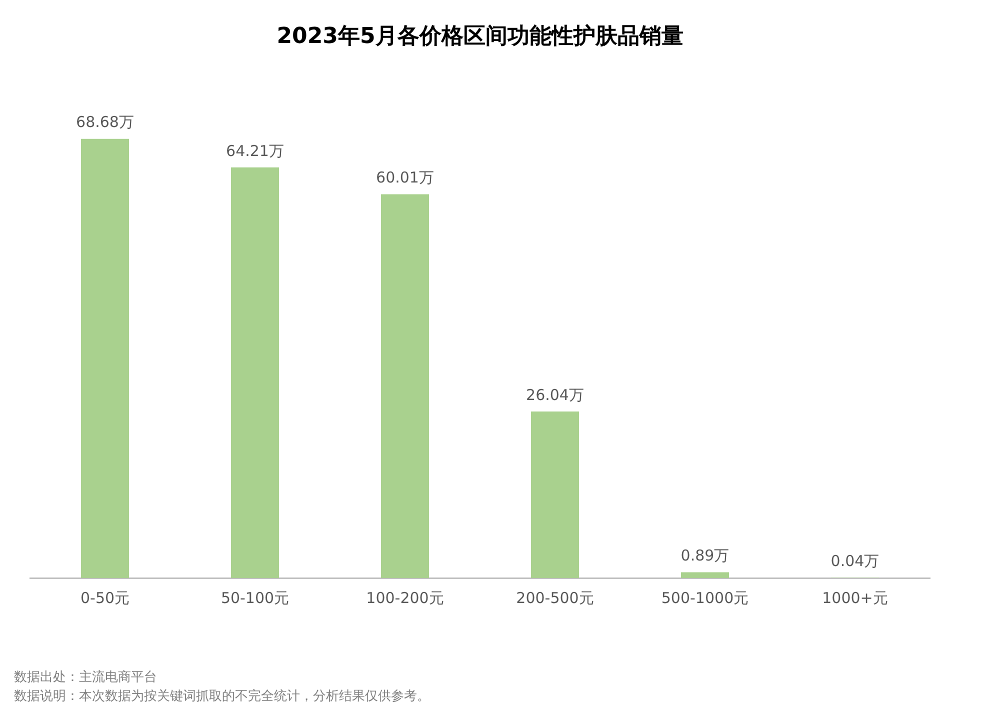 The height and width of the screenshot is (721, 984). Describe the element at coordinates (855, 597) in the screenshot. I see `x-tick-label: 1000+元` at that location.